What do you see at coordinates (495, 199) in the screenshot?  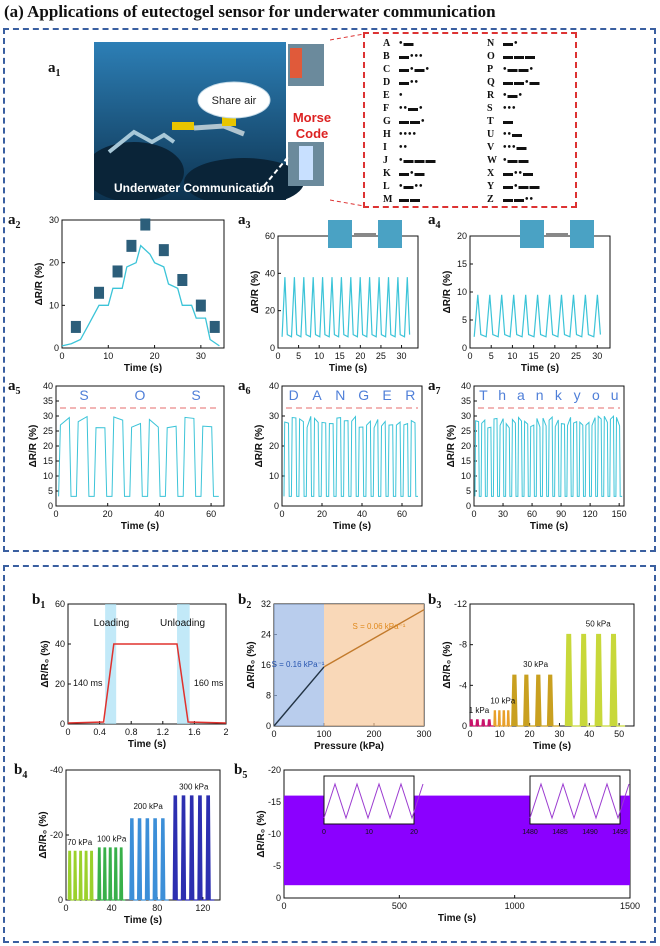 I see `morse-letter: Z` at bounding box center [495, 199].